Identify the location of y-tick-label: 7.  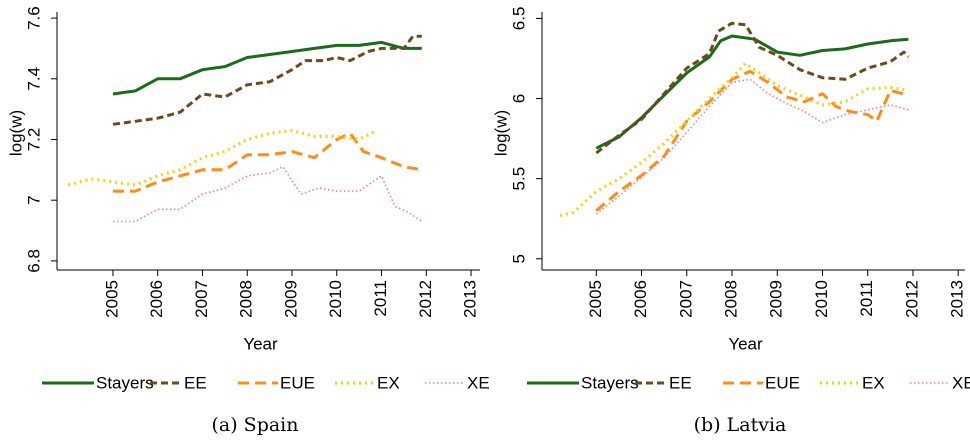
(33, 199).